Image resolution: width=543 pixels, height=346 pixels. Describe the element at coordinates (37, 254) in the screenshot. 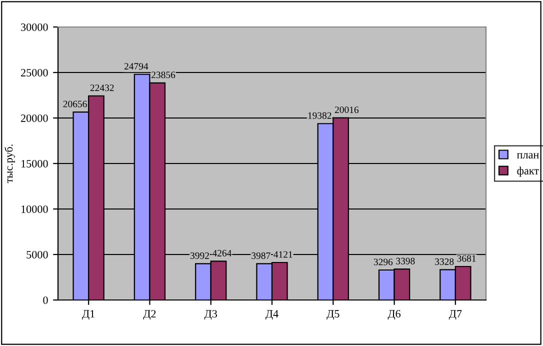

I see `y-tick-label: 5000` at that location.